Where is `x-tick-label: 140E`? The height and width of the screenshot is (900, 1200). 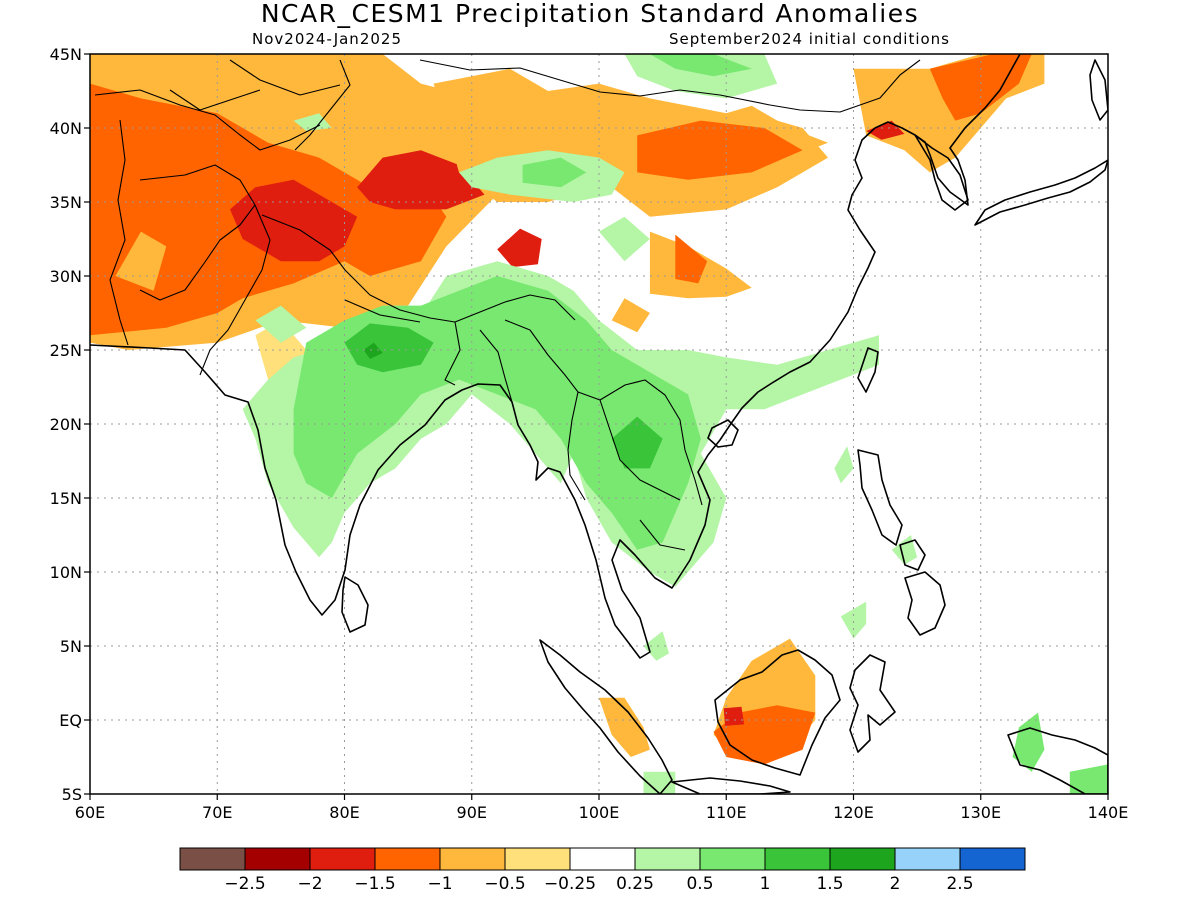
x-tick-label: 140E is located at coordinates (1108, 812).